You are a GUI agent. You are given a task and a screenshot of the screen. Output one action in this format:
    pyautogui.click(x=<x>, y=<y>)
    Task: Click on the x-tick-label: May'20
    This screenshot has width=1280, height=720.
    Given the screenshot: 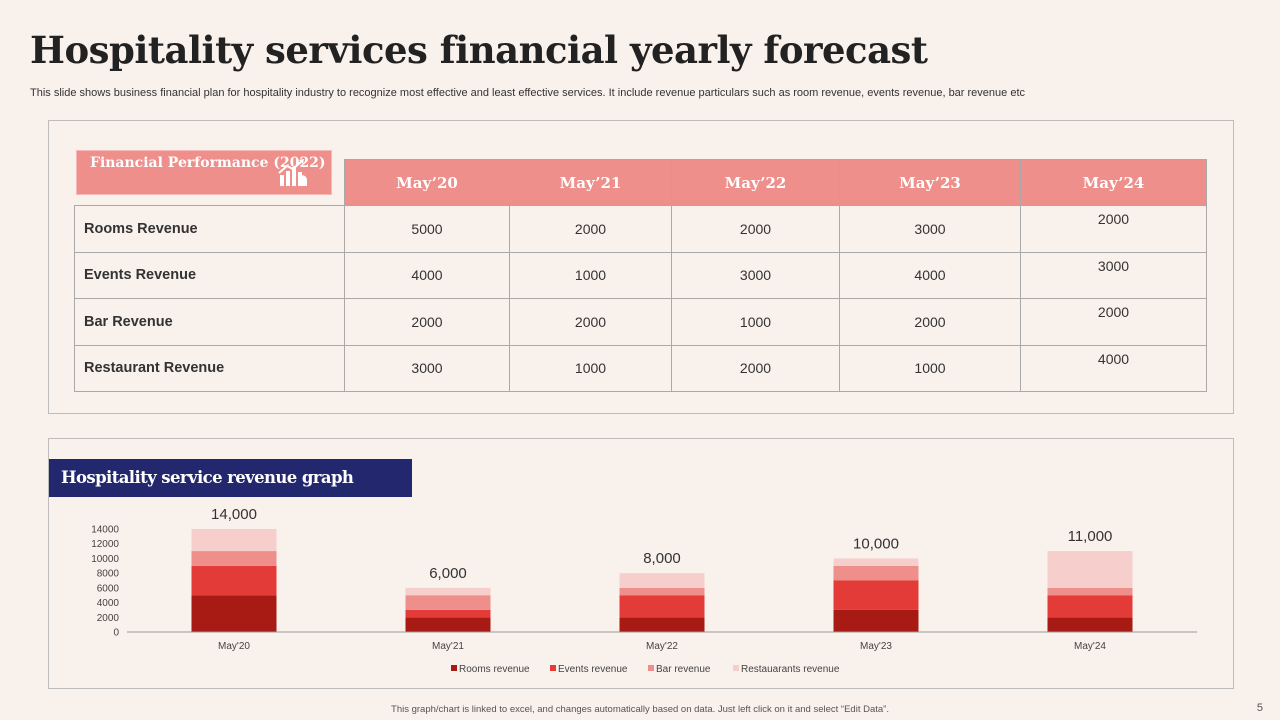 What is the action you would take?
    pyautogui.click(x=234, y=646)
    